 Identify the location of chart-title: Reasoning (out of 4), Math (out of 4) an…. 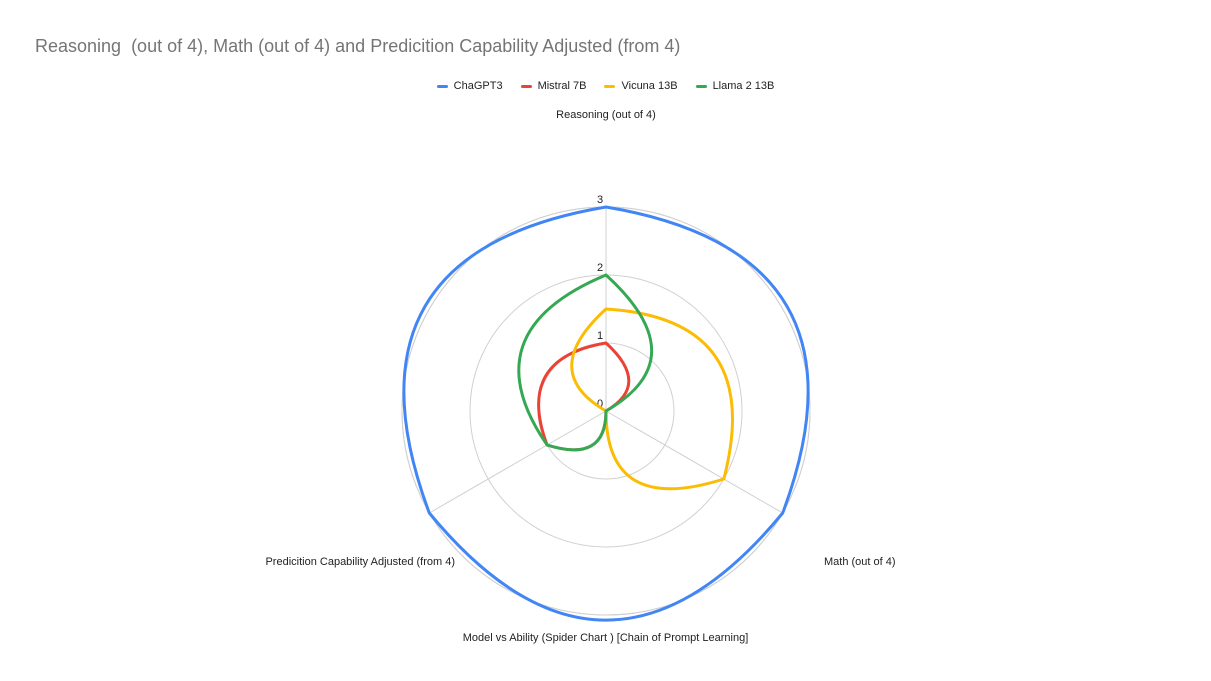
(358, 46).